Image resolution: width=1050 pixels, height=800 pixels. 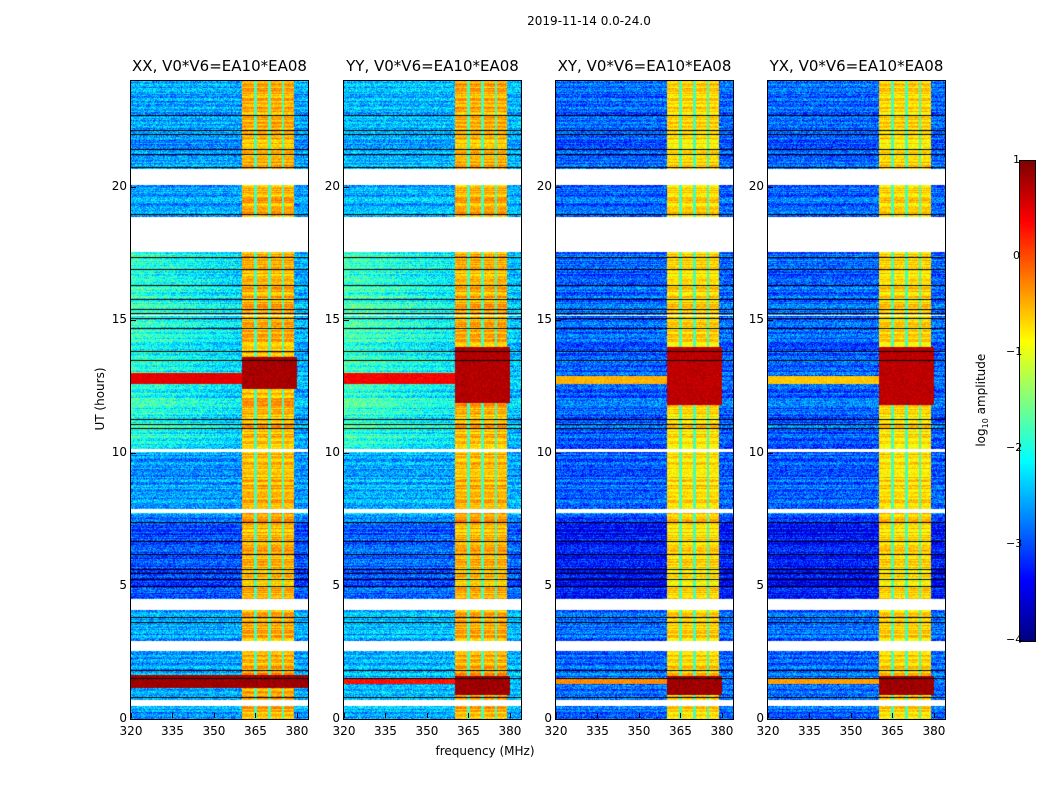 I want to click on colorbar, so click(x=1027, y=401).